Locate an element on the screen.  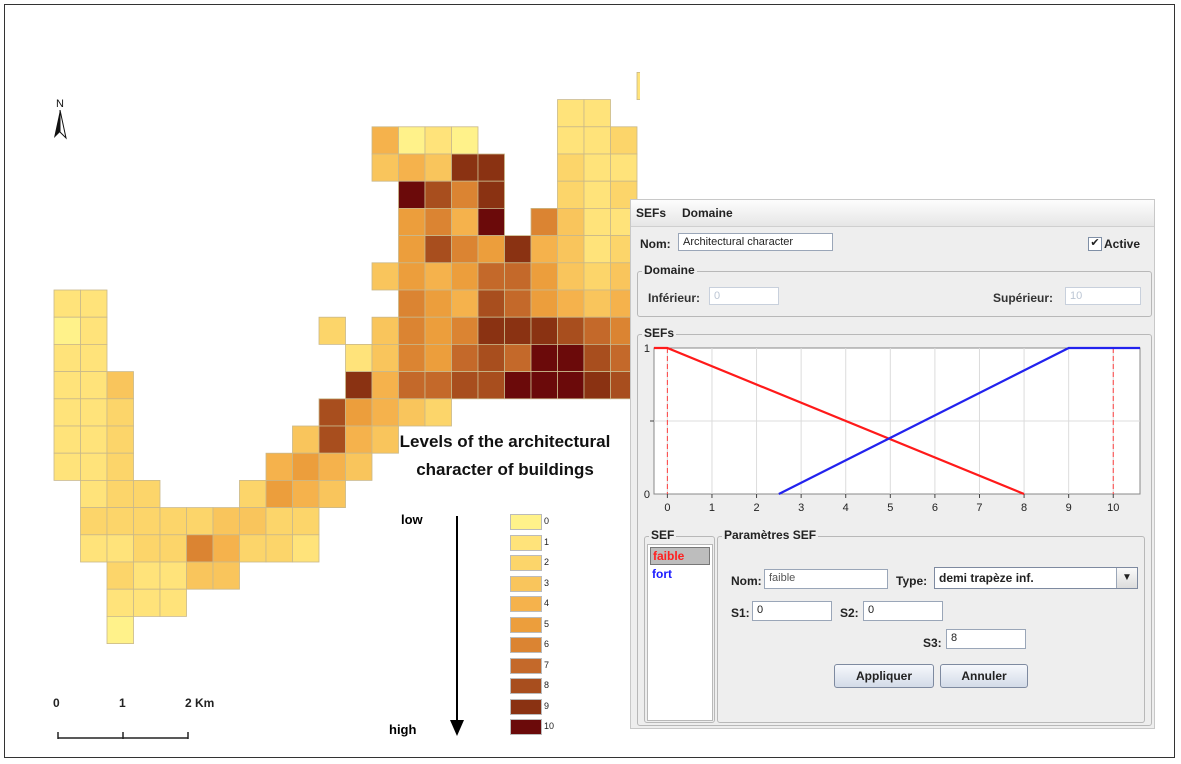
legend-item: 2 is located at coordinates (540, 563).